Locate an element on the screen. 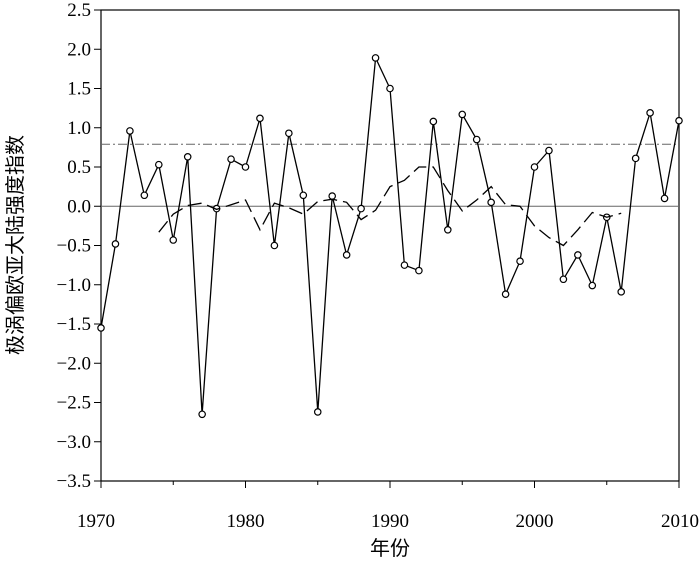  y-tick-label: 2.5 is located at coordinates (79, 10).